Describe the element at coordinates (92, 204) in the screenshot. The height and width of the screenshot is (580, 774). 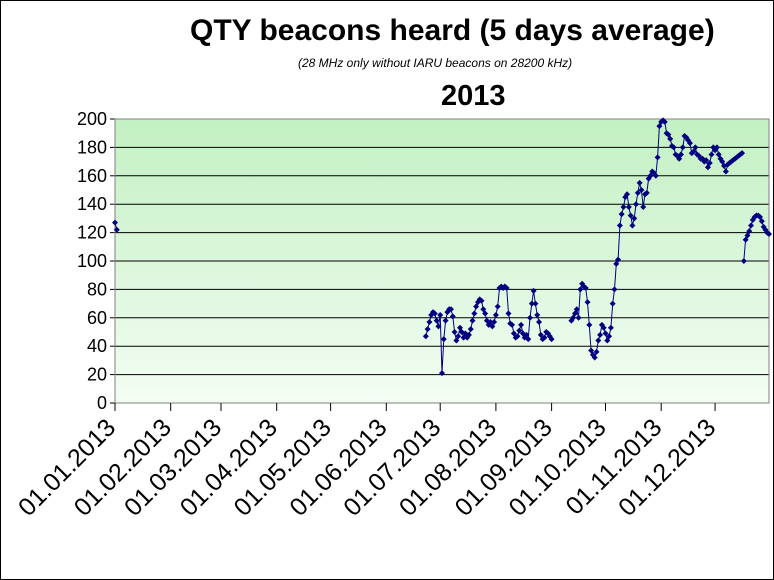
I see `y-tick-label: 140` at that location.